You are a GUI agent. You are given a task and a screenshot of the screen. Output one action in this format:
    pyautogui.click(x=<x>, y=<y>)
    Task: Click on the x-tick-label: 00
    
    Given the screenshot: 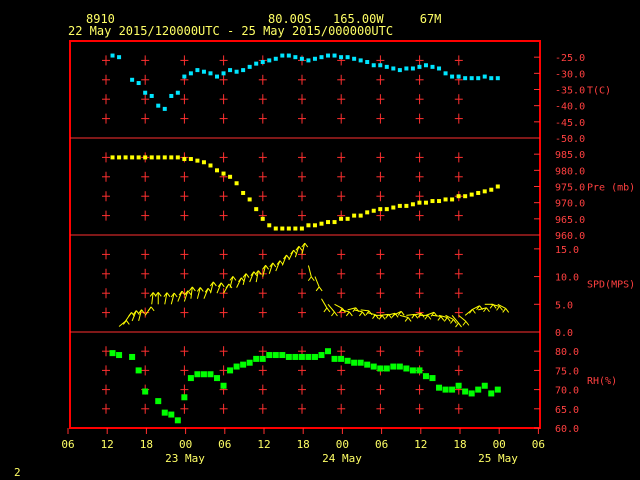 What is the action you would take?
    pyautogui.click(x=185, y=444)
    